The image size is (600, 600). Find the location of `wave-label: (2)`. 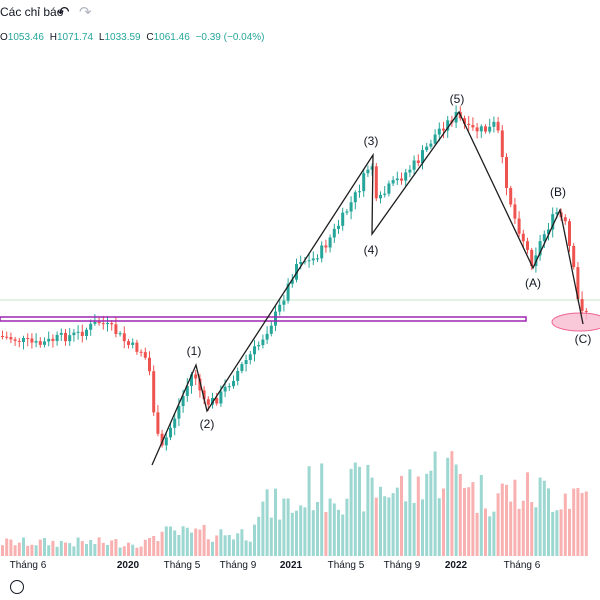

wave-label: (2) is located at coordinates (207, 424).